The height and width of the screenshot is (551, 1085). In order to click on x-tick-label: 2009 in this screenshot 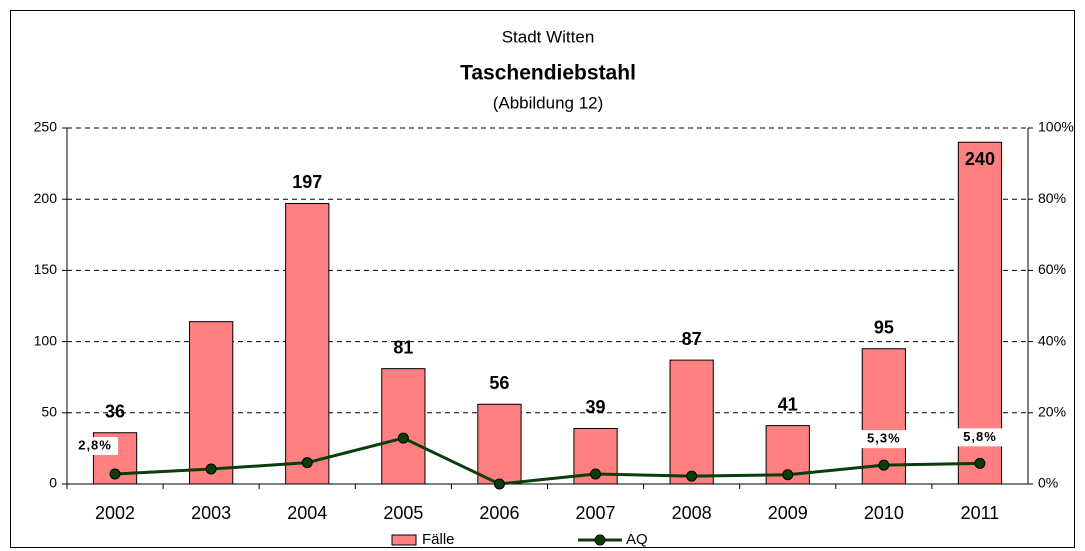, I will do `click(788, 513)`.